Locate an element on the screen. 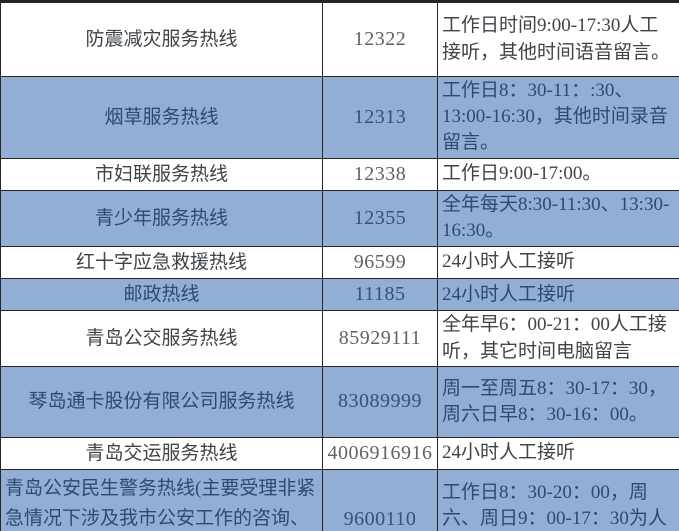 This screenshot has width=679, height=531. hotline-name-cell: 红十字应急救援热线 is located at coordinates (161, 262).